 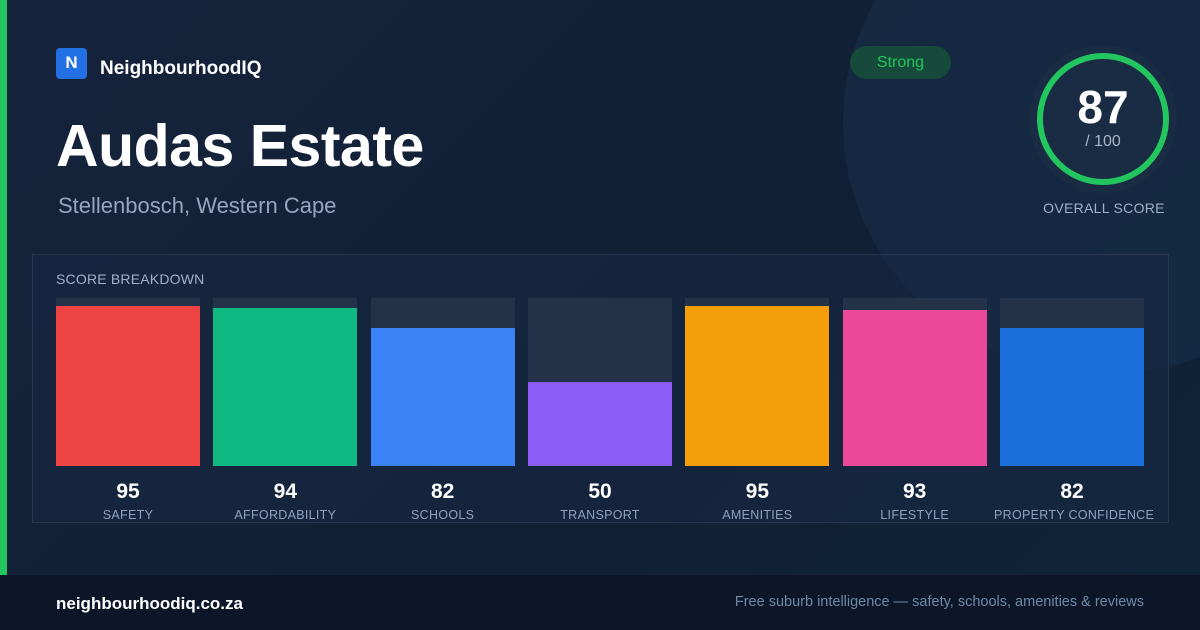 What do you see at coordinates (1074, 515) in the screenshot?
I see `bar-label: PROPERTY CONFIDENCE` at bounding box center [1074, 515].